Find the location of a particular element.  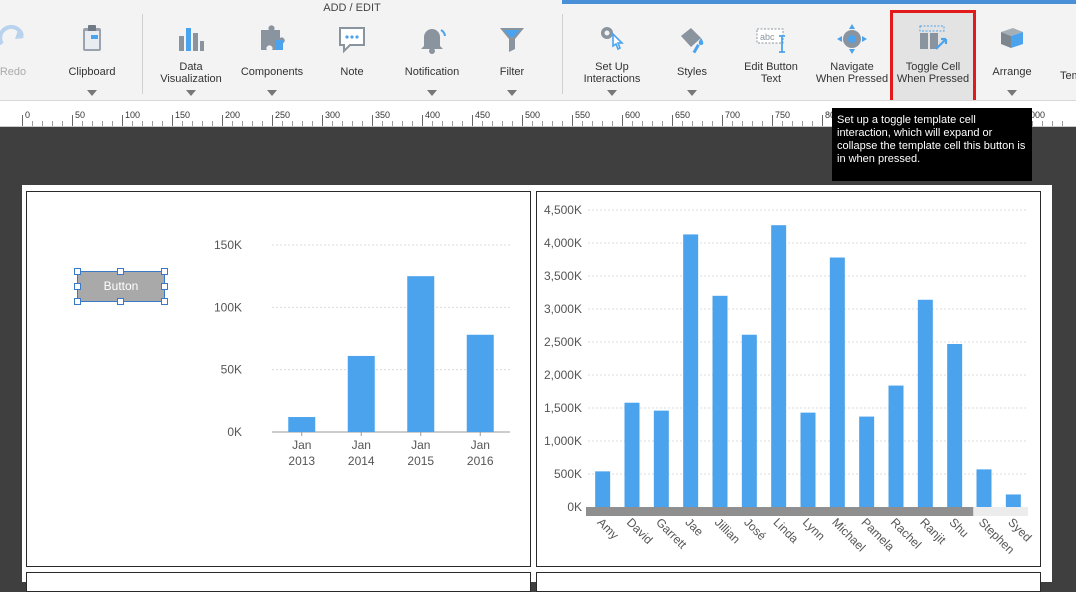

ruler-label: 750 is located at coordinates (783, 115).